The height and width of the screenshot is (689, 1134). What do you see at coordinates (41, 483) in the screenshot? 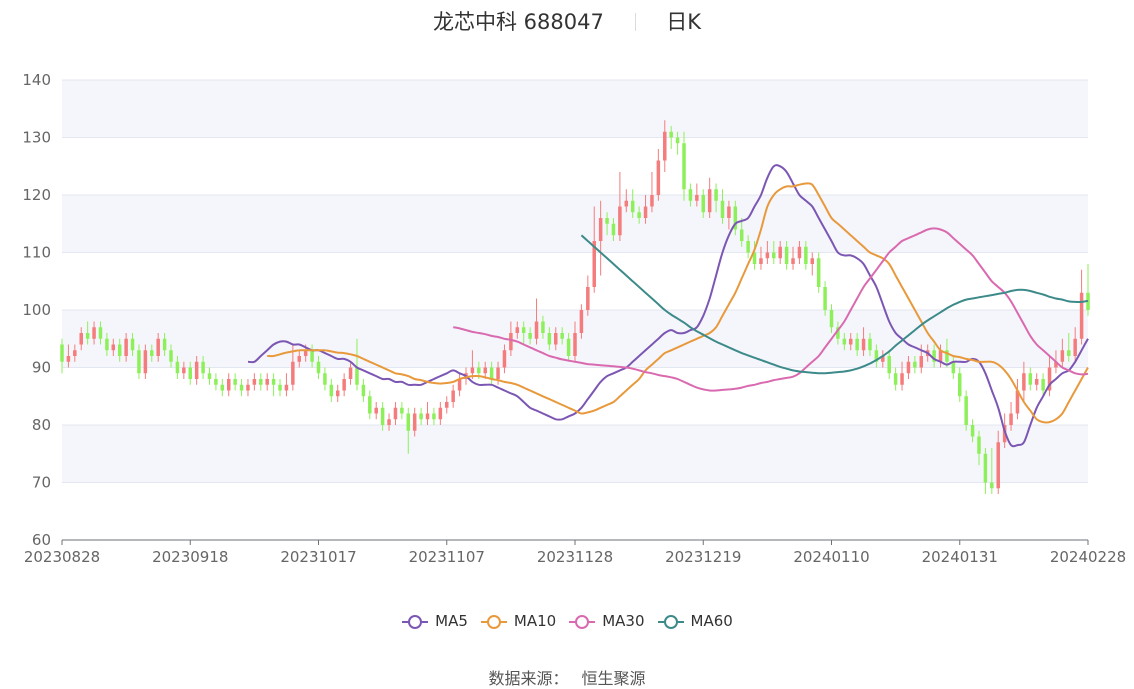
I see `y-tick-label: 70` at bounding box center [41, 483].